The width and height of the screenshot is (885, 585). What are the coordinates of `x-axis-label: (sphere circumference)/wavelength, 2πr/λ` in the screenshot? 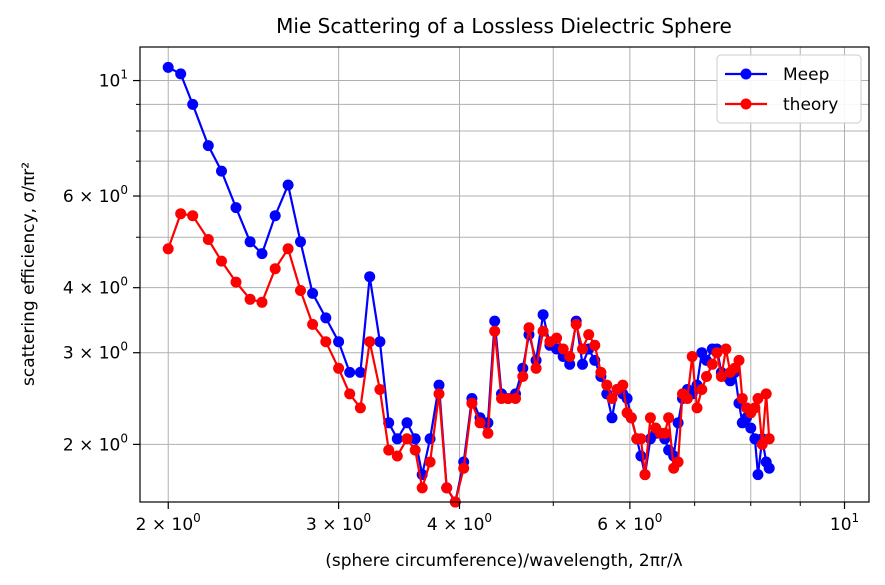 It's located at (503, 561).